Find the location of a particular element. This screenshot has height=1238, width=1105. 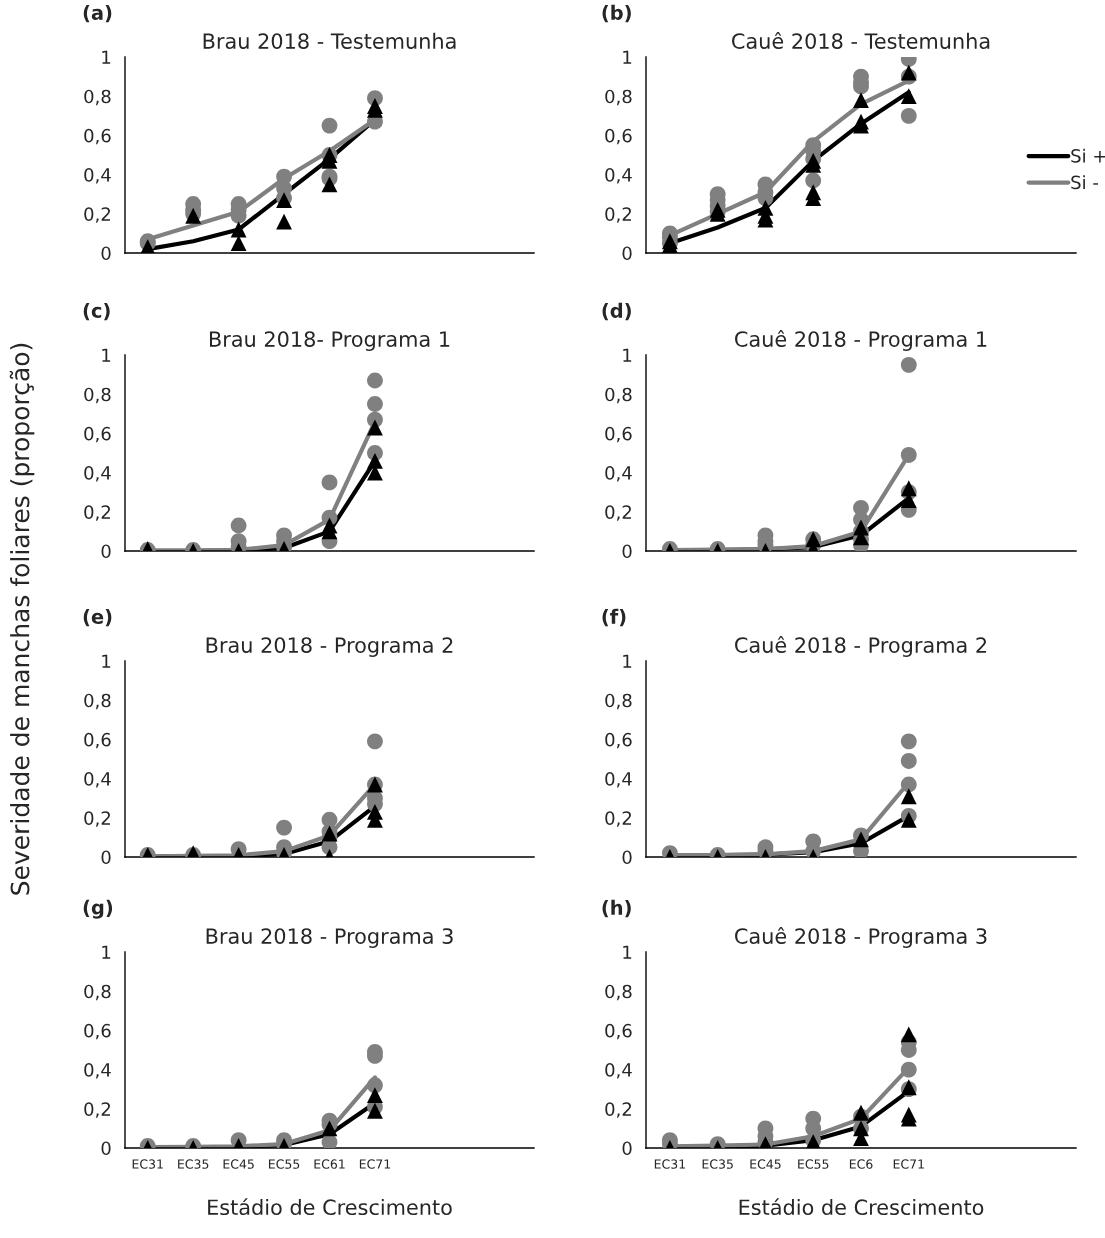

x-tick-label: EC6 is located at coordinates (861, 1164).